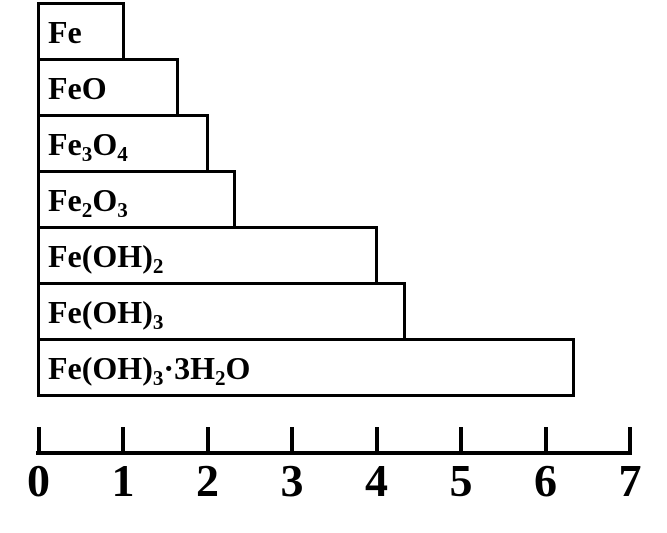 Image resolution: width=667 pixels, height=533 pixels. Describe the element at coordinates (207, 255) in the screenshot. I see `bar-row-4: Fe(OH)2` at that location.